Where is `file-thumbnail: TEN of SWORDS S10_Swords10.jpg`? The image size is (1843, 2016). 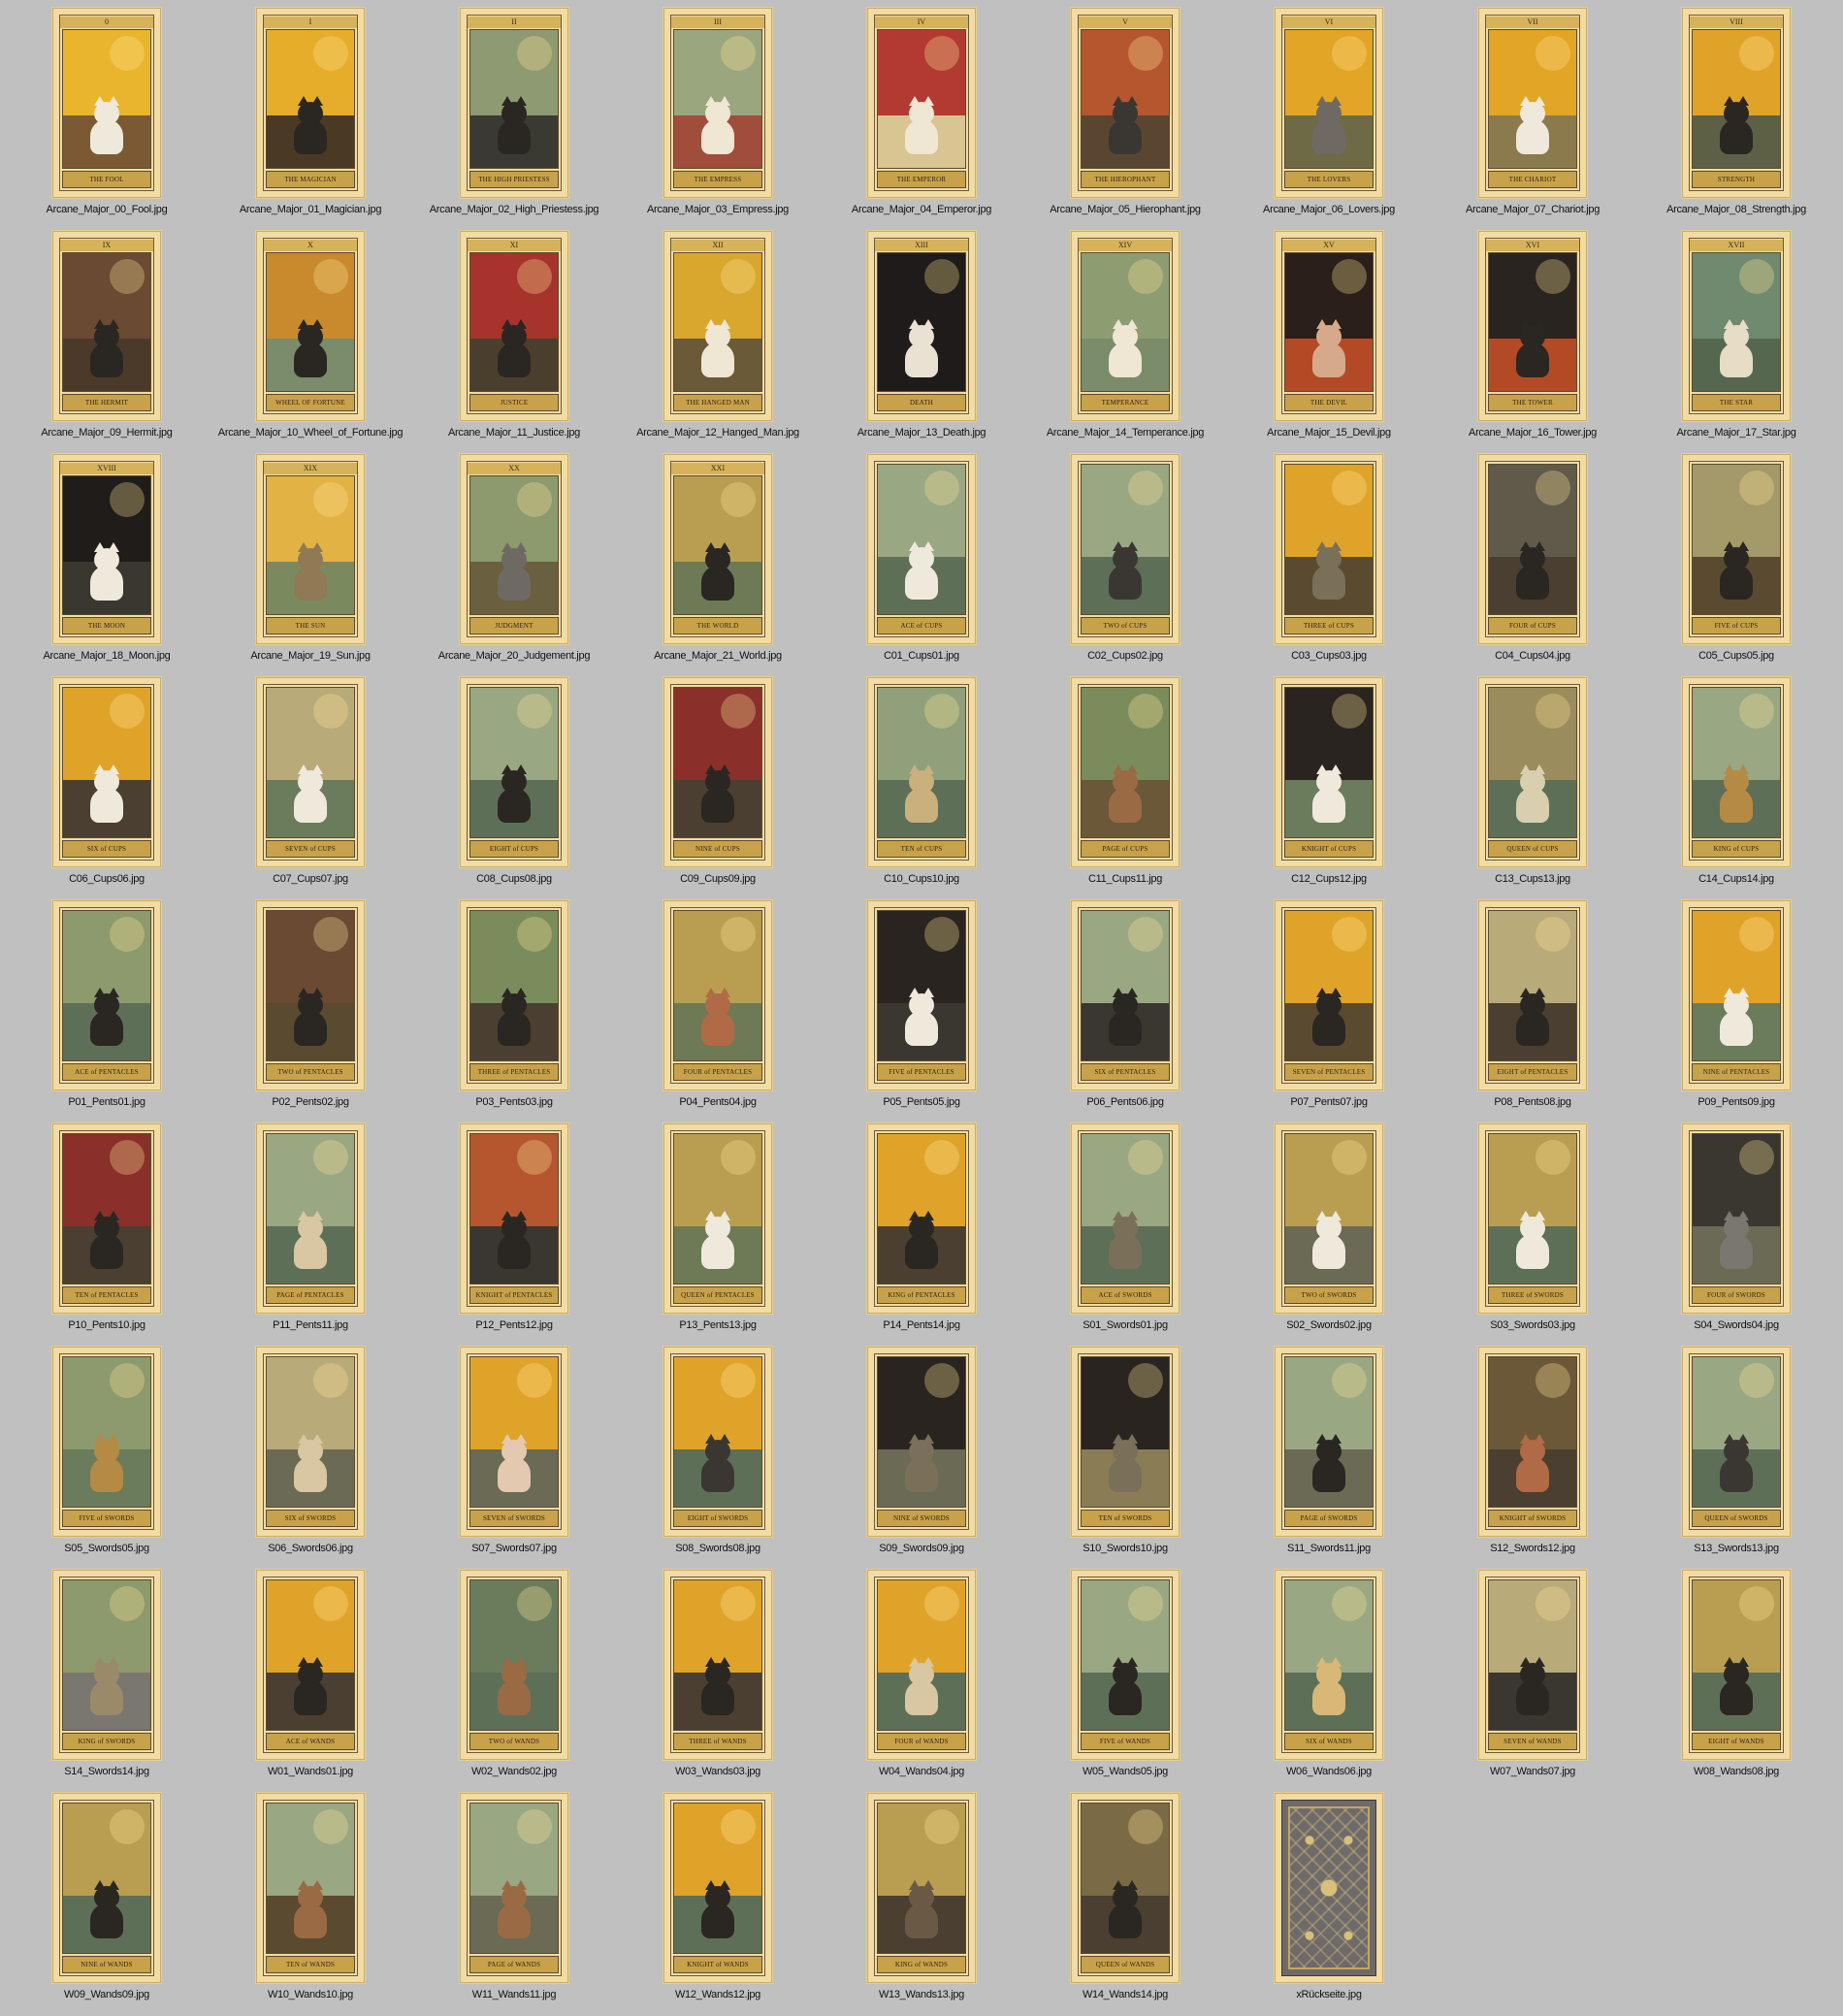
file-thumbnail: TEN of SWORDS S10_Swords10.jpg is located at coordinates (1125, 1458).